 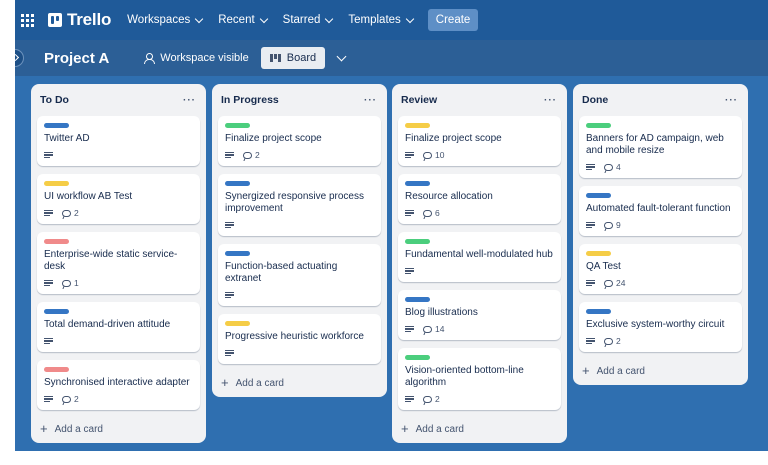 I want to click on nav-workspaces-label: Workspaces, so click(x=159, y=20).